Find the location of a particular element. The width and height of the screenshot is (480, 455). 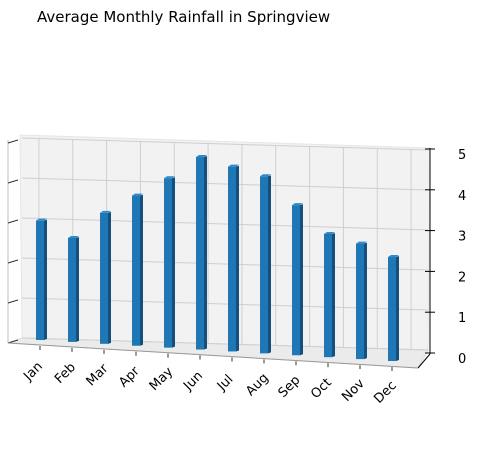

bar-dec is located at coordinates (392, 309).